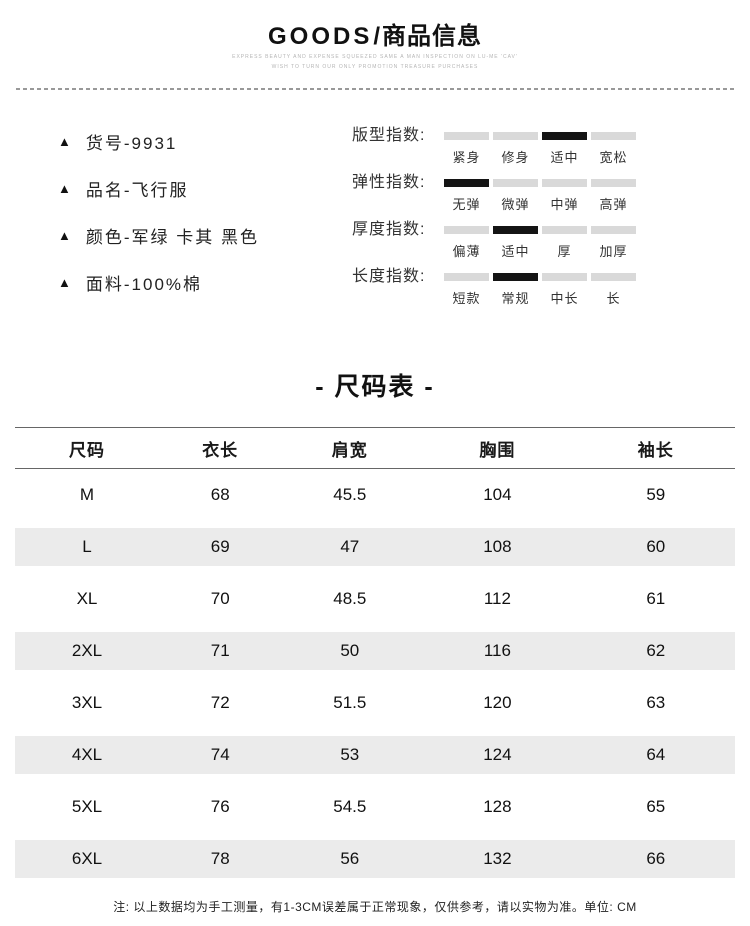 Image resolution: width=750 pixels, height=926 pixels. Describe the element at coordinates (655, 754) in the screenshot. I see `size-table-cell: 64` at that location.